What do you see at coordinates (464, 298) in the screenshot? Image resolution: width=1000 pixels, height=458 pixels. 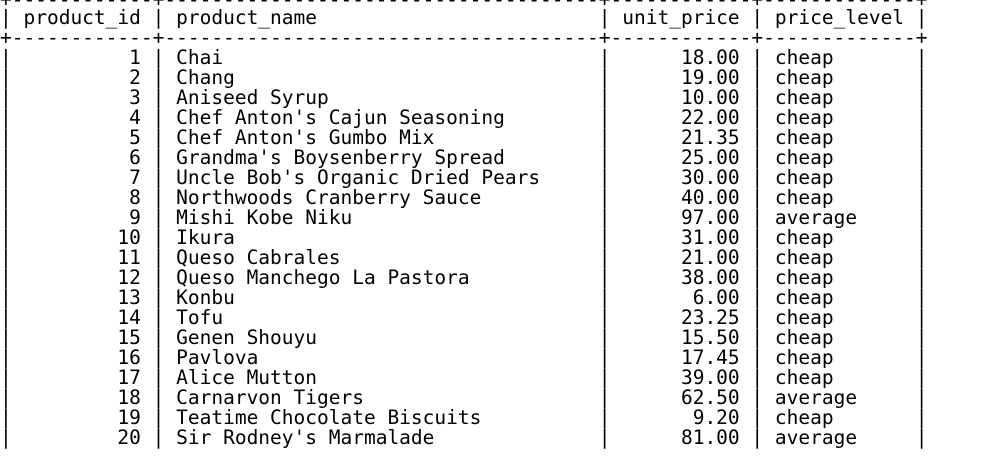 I see `table-row: | 13 | Konbu | 6.00 | cheap |` at bounding box center [464, 298].